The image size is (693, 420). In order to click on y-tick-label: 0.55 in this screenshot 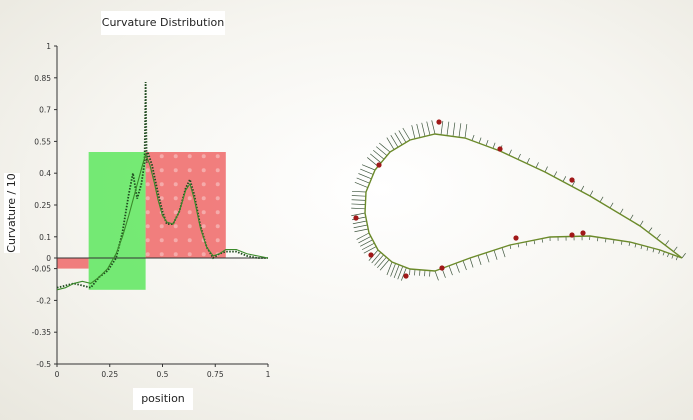, I will do `click(42, 141)`.